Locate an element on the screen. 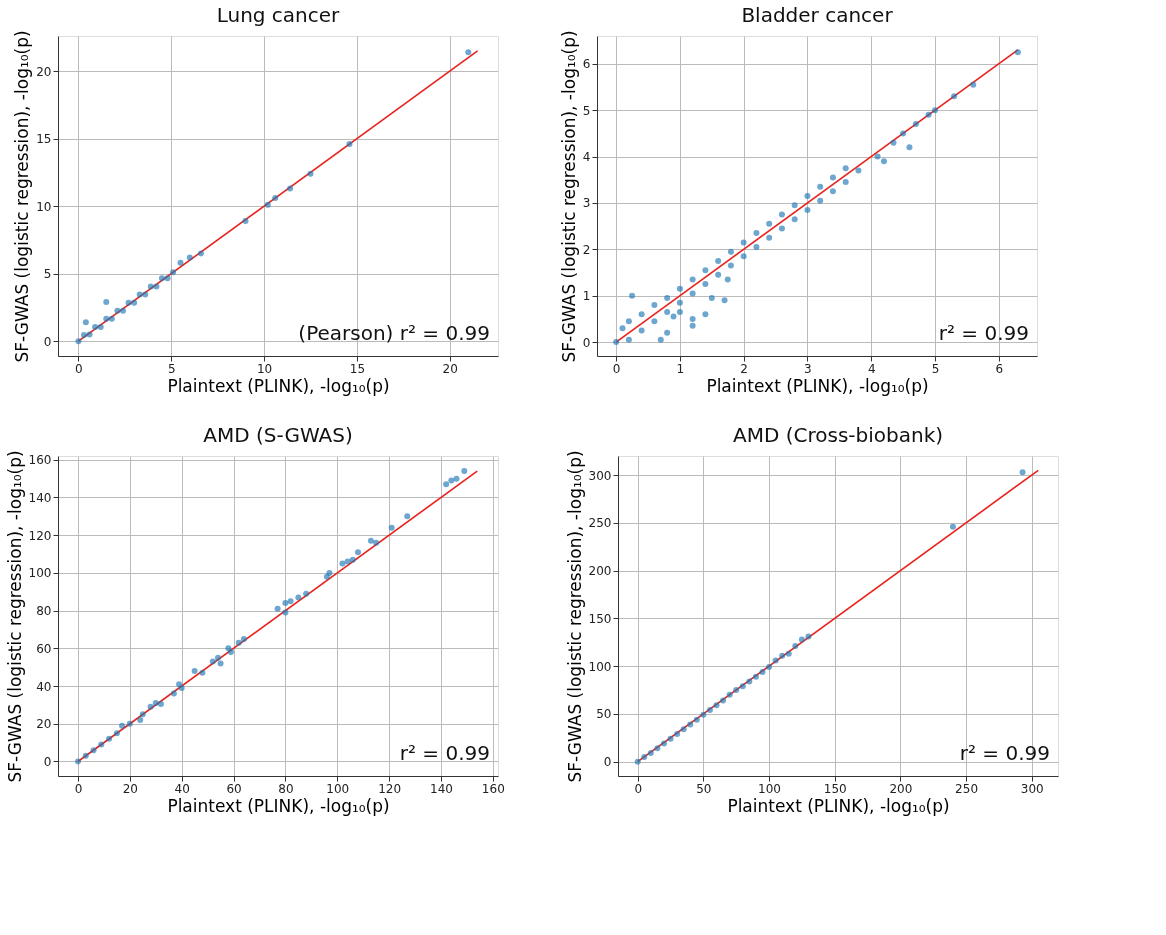  y-tick-label: 4 is located at coordinates (586, 157).